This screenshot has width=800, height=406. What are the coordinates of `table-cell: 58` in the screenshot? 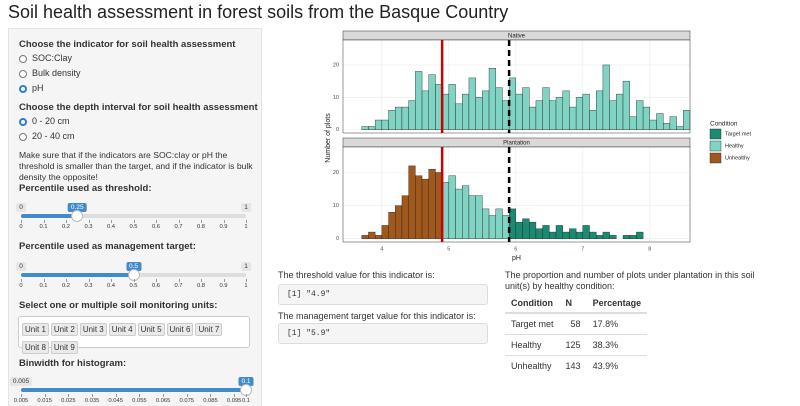 It's located at (573, 323).